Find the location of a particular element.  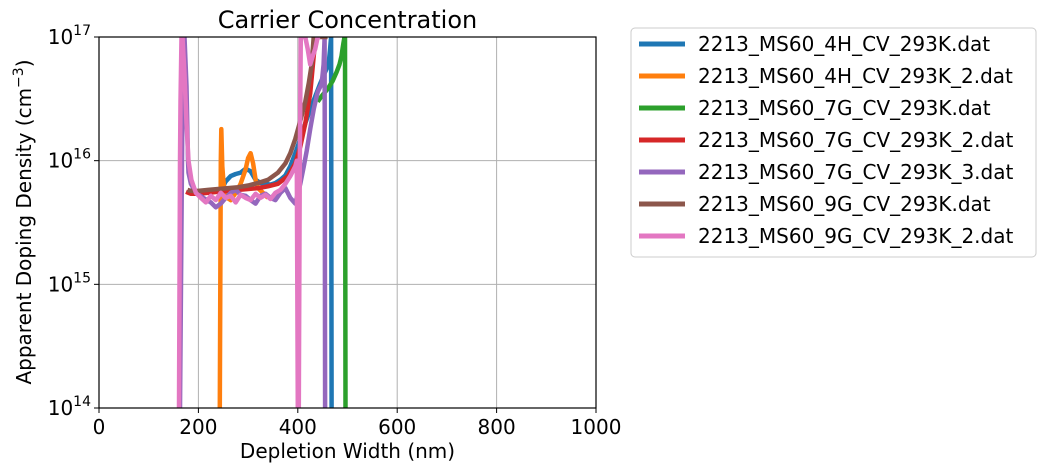

legend-label: 2213_MS60_9G_CV_293K.dat is located at coordinates (844, 204).